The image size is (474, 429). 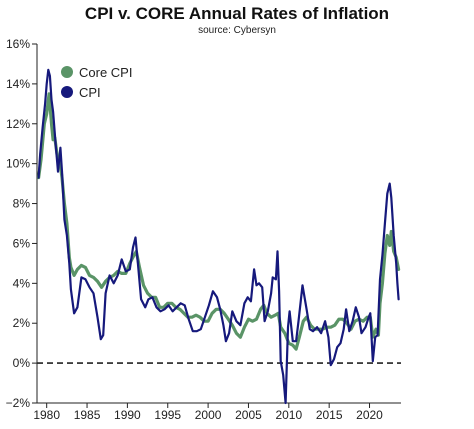 What do you see at coordinates (288, 415) in the screenshot?
I see `x-tick-label: 2010` at bounding box center [288, 415].